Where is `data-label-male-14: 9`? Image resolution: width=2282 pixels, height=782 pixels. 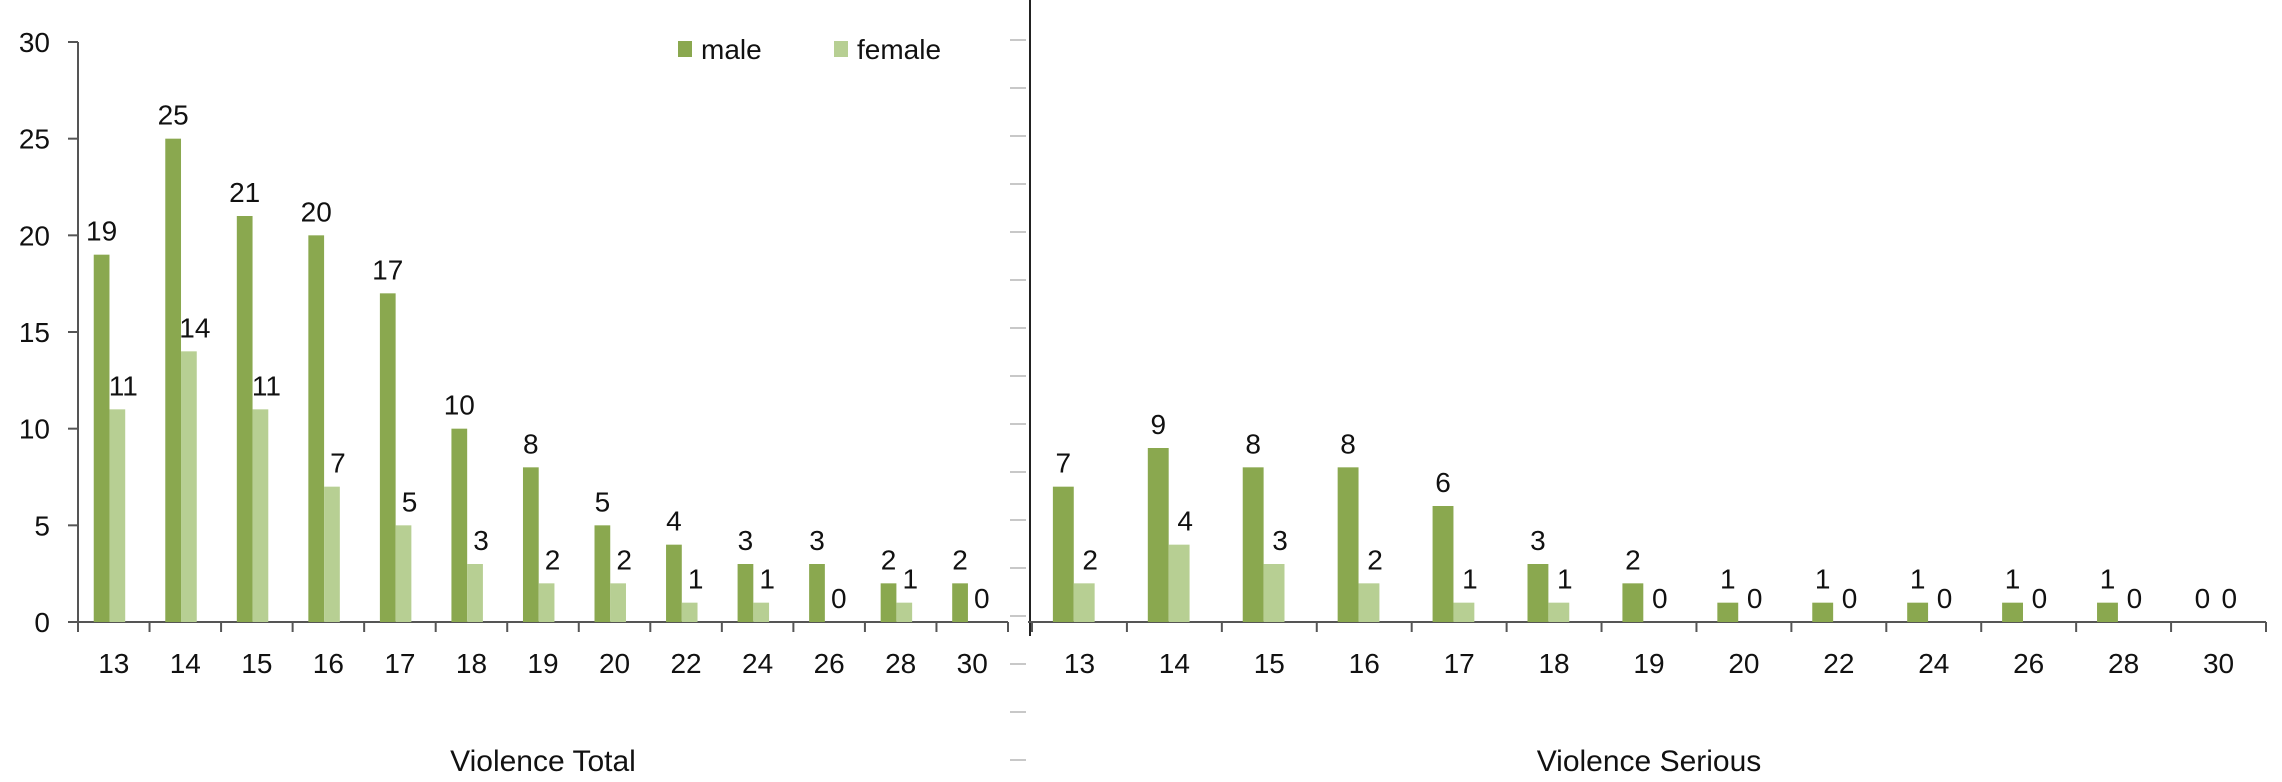 data-label-male-14: 9 is located at coordinates (1158, 424).